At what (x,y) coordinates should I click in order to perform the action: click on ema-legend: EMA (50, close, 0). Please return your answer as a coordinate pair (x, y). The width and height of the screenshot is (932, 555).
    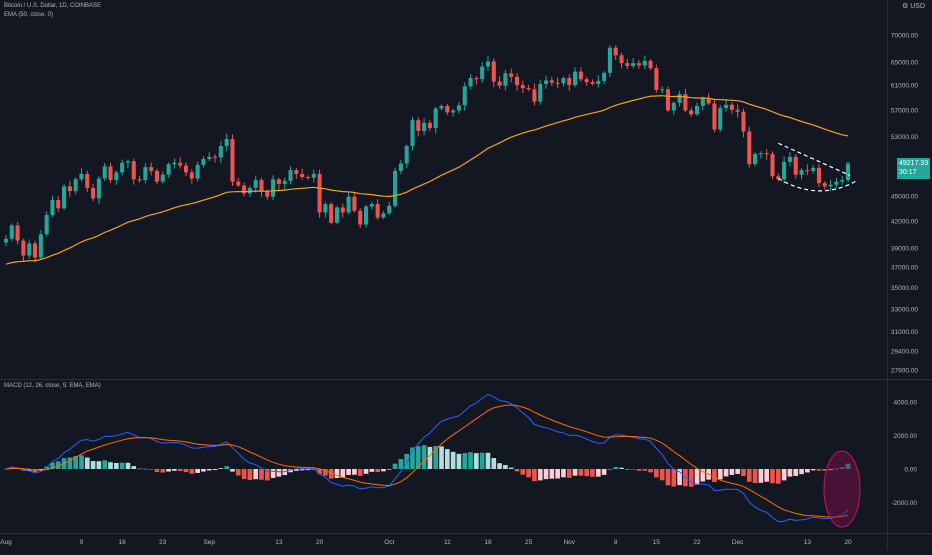
    Looking at the image, I should click on (29, 15).